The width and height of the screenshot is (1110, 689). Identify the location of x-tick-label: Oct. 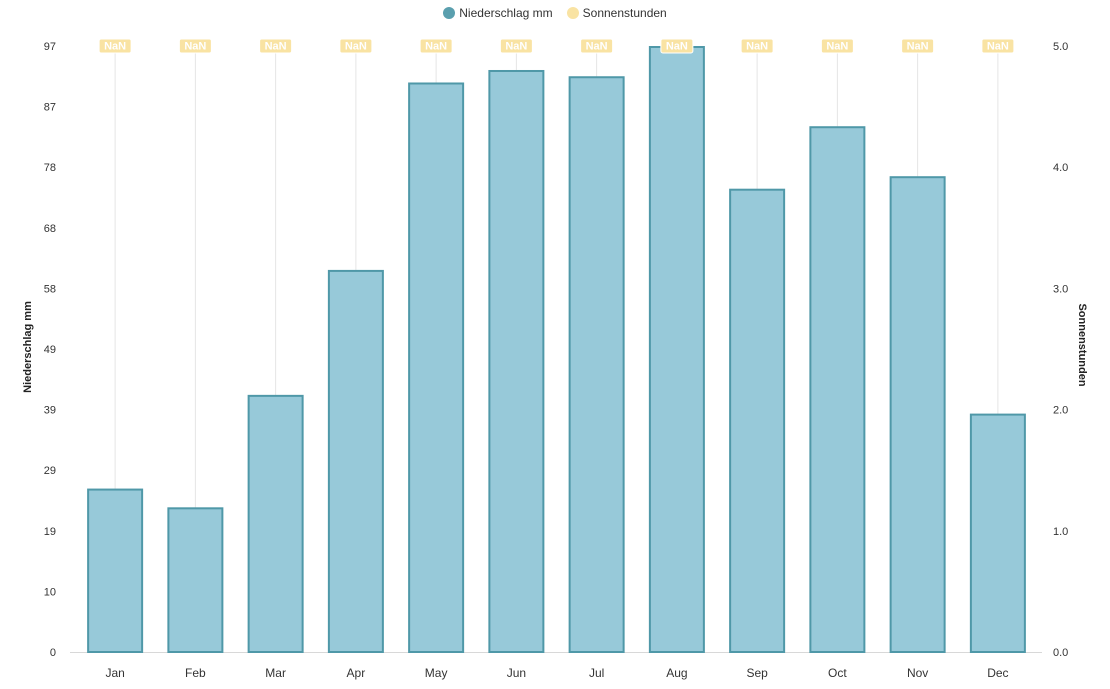
(837, 673).